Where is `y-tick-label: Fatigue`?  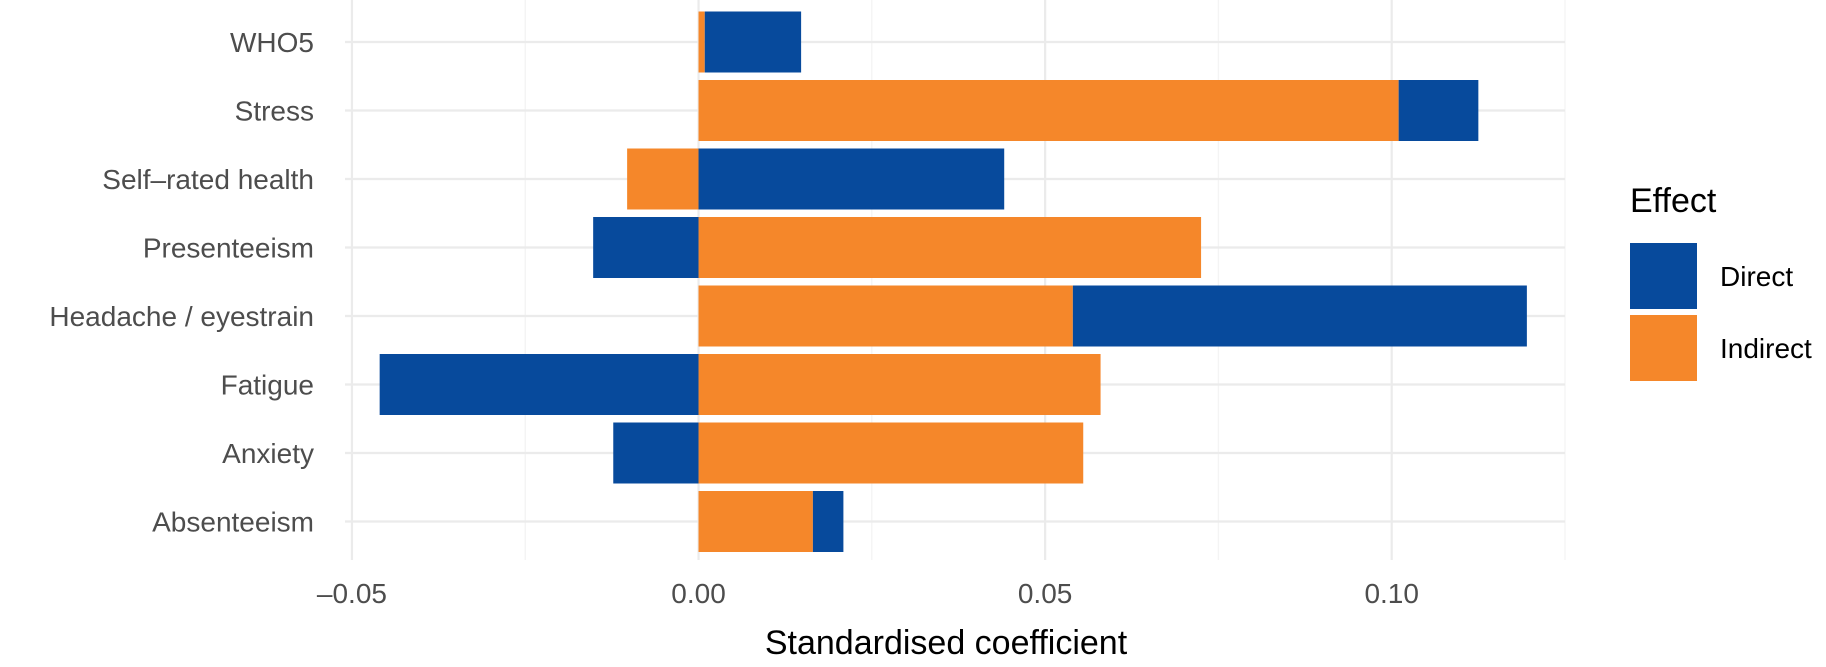 y-tick-label: Fatigue is located at coordinates (267, 385).